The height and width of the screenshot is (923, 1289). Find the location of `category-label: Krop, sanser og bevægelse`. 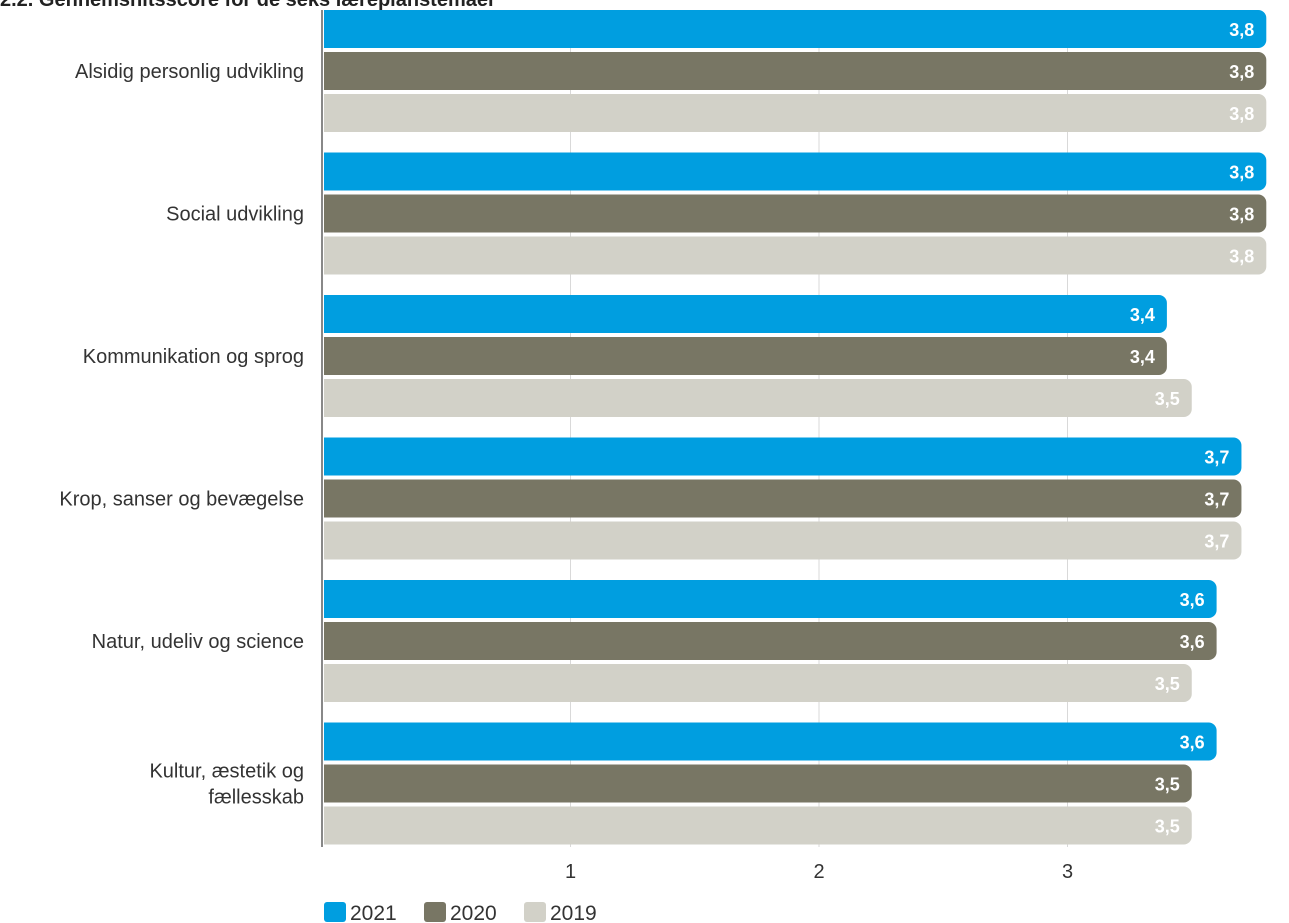

category-label: Krop, sanser og bevægelse is located at coordinates (181, 500).